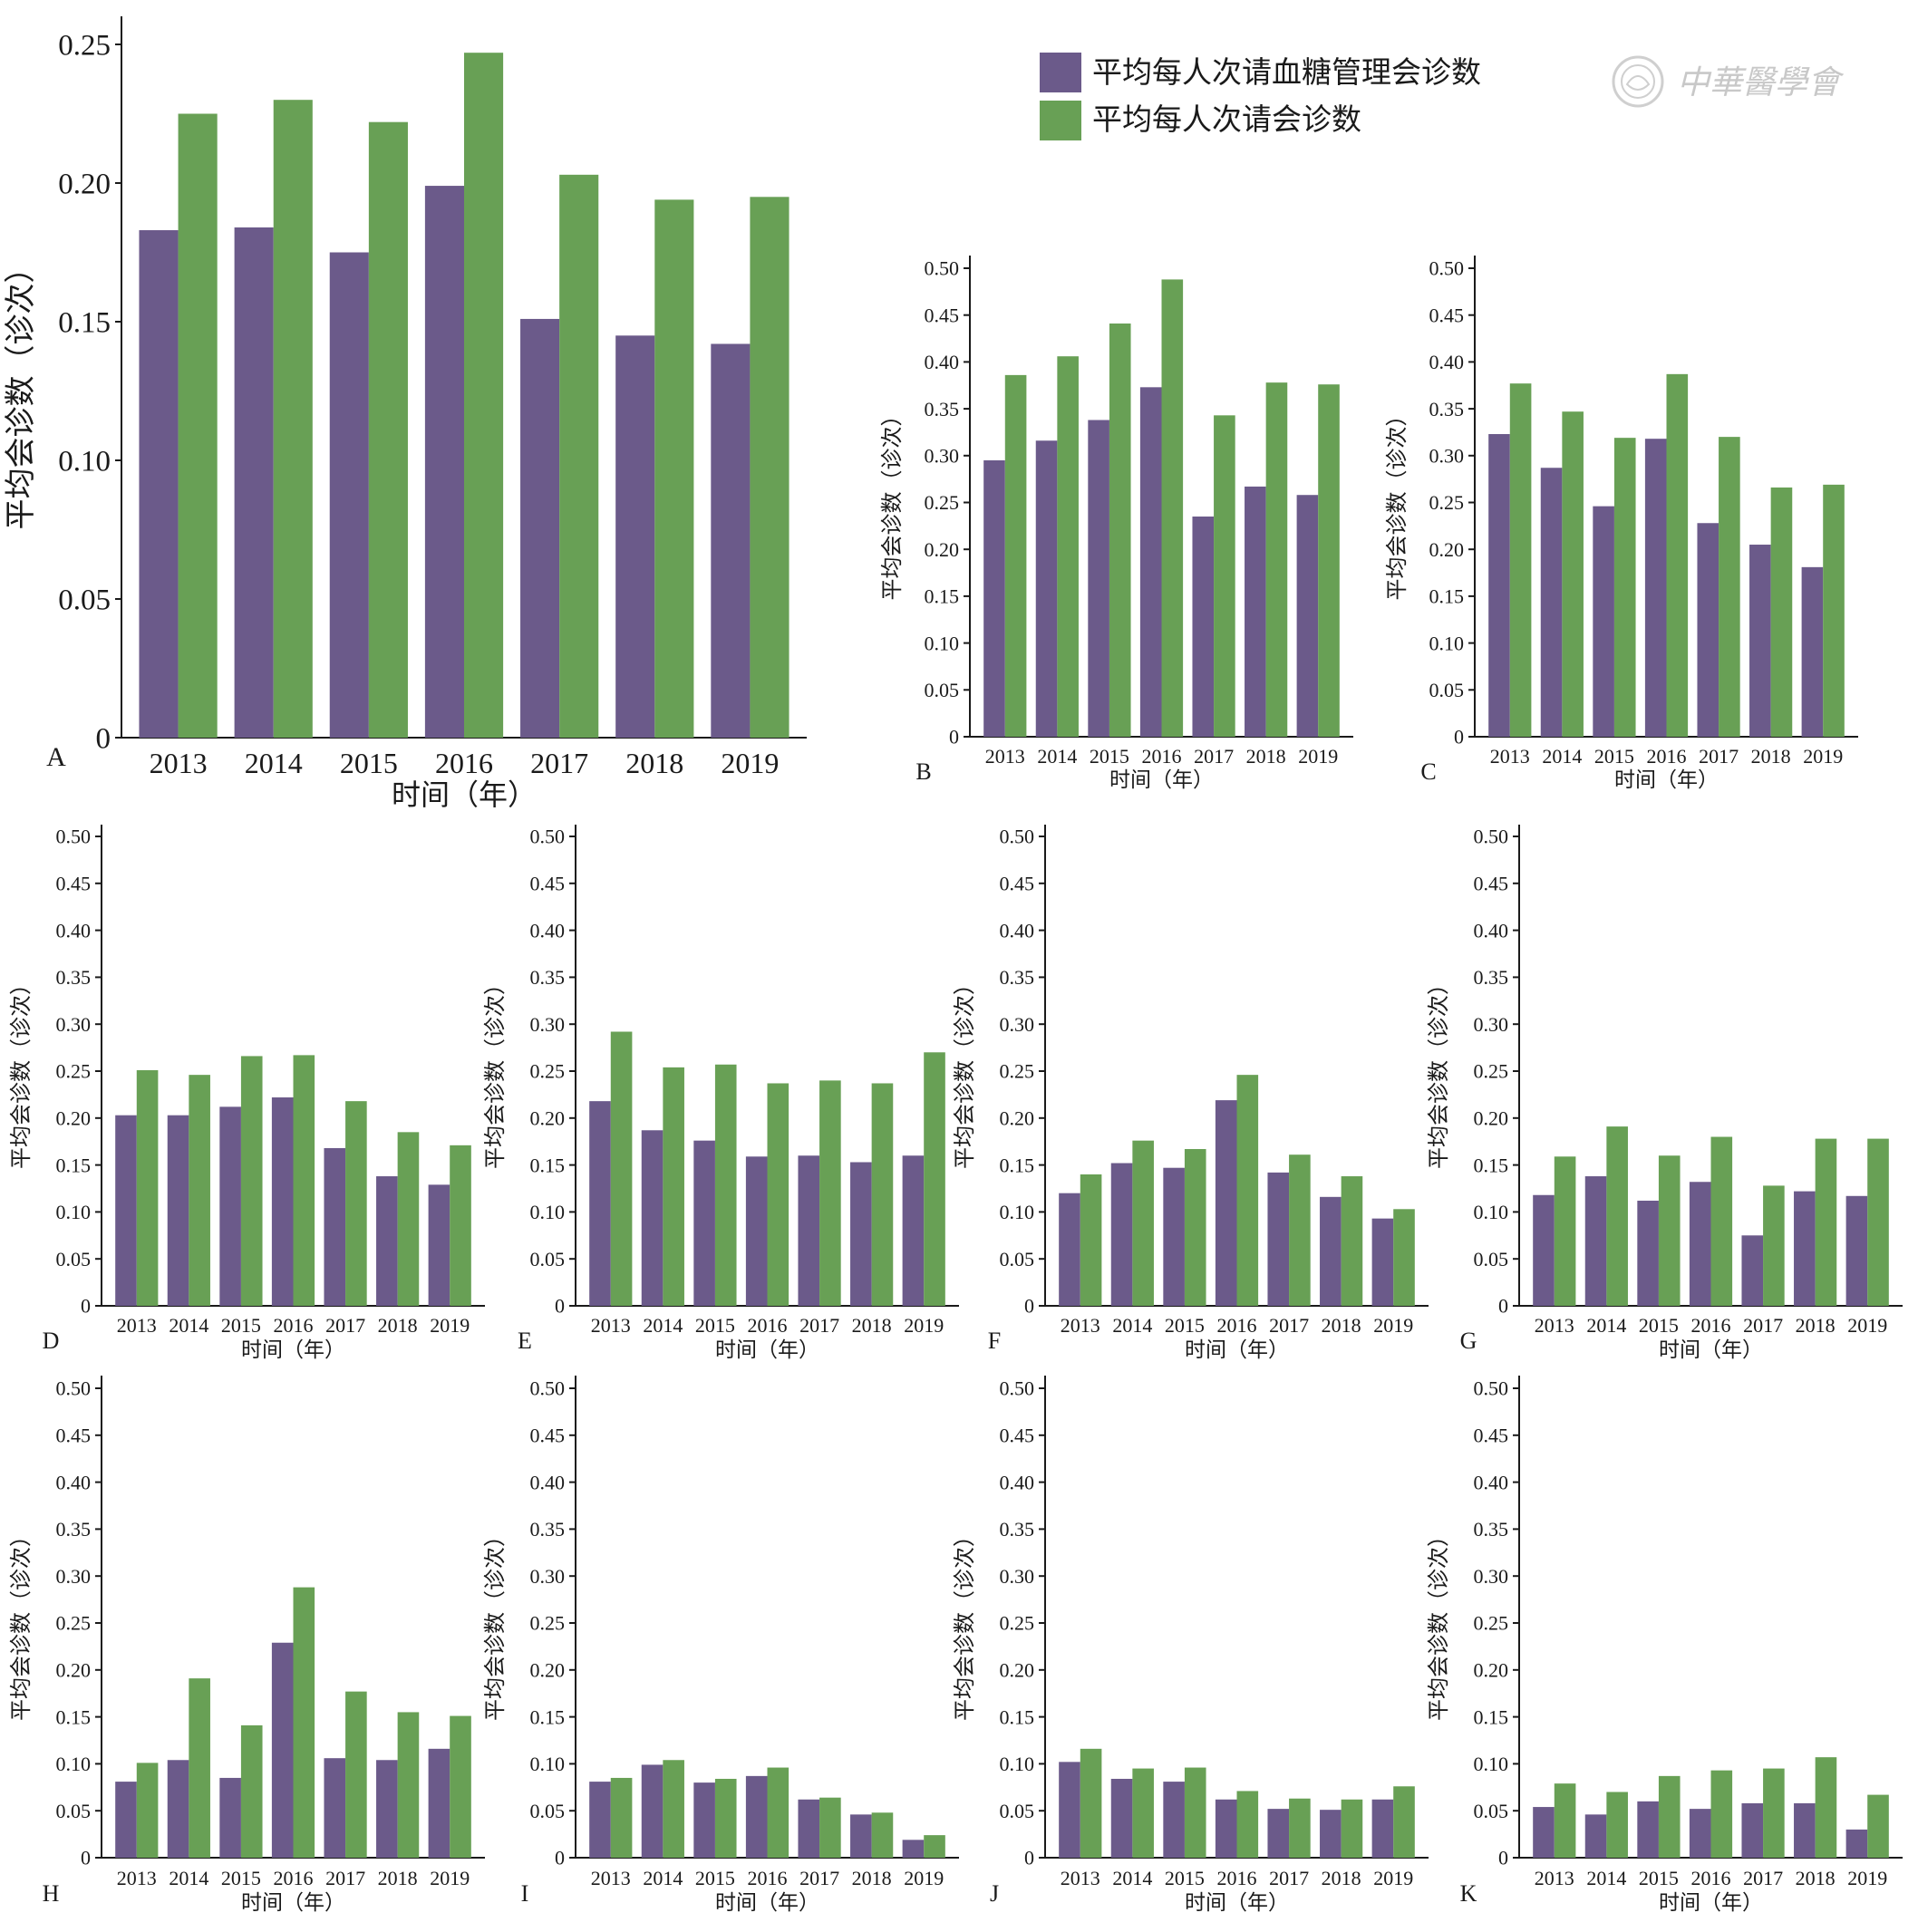 This screenshot has height=1932, width=1918. Describe the element at coordinates (1447, 362) in the screenshot. I see `y-tick-label-C: 0.40` at that location.